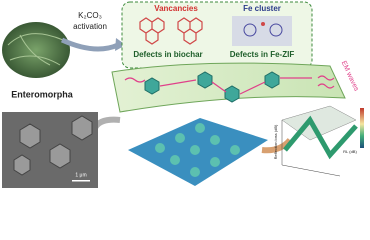 This screenshot has height=240, width=370. I want to click on enteromorpha-photo, so click(36, 50).